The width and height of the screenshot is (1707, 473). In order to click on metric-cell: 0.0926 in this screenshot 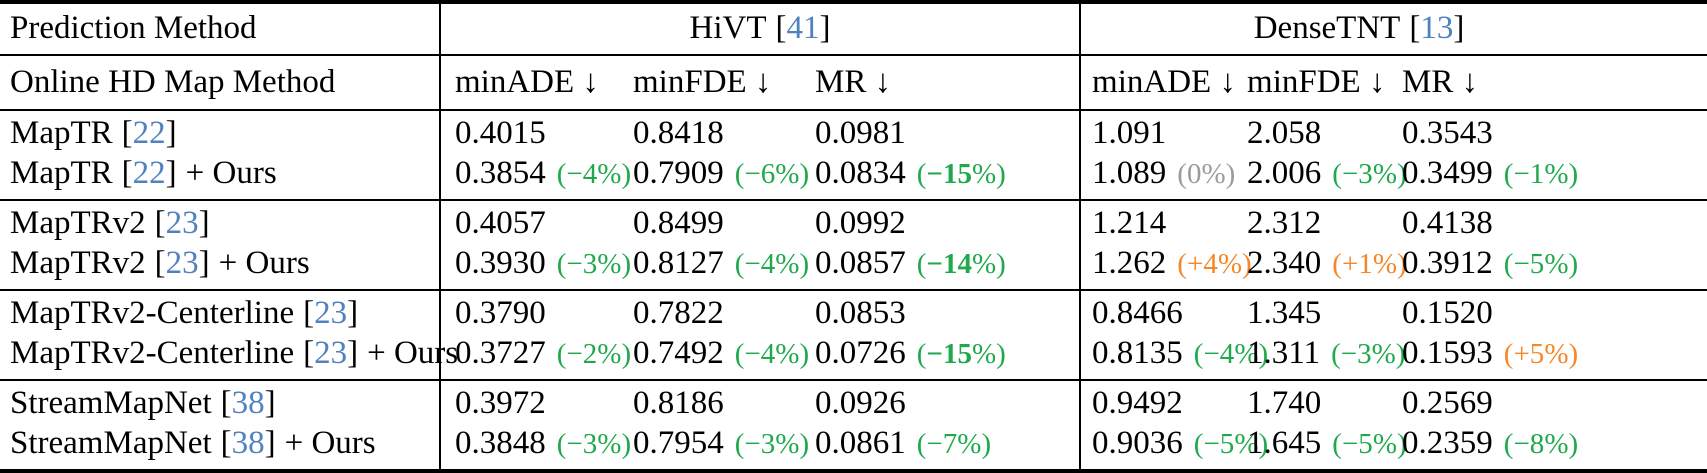, I will do `click(947, 402)`.